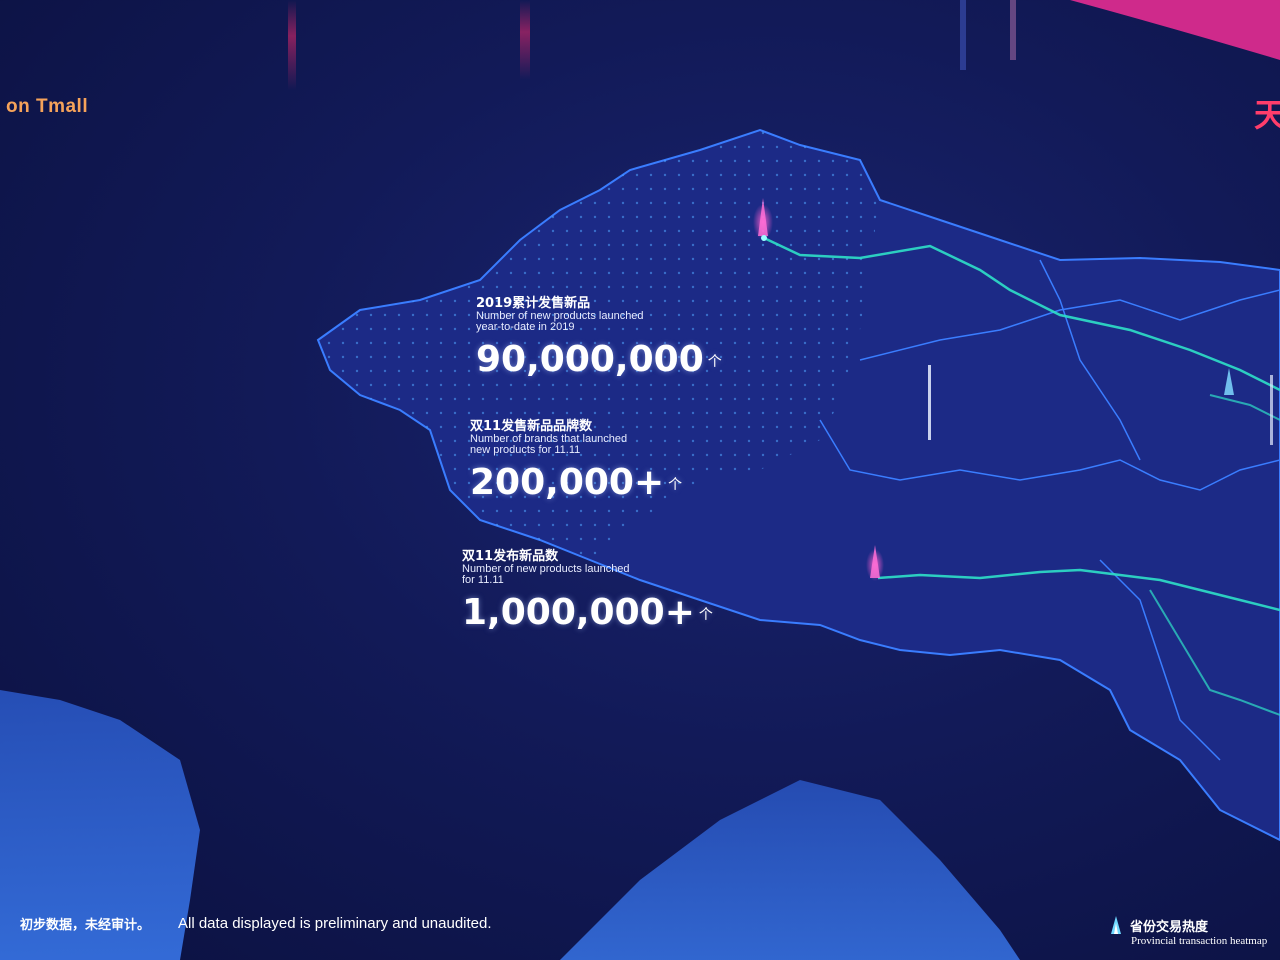 The image size is (1280, 960). Describe the element at coordinates (790, 870) in the screenshot. I see `sea-land-bottom` at that location.